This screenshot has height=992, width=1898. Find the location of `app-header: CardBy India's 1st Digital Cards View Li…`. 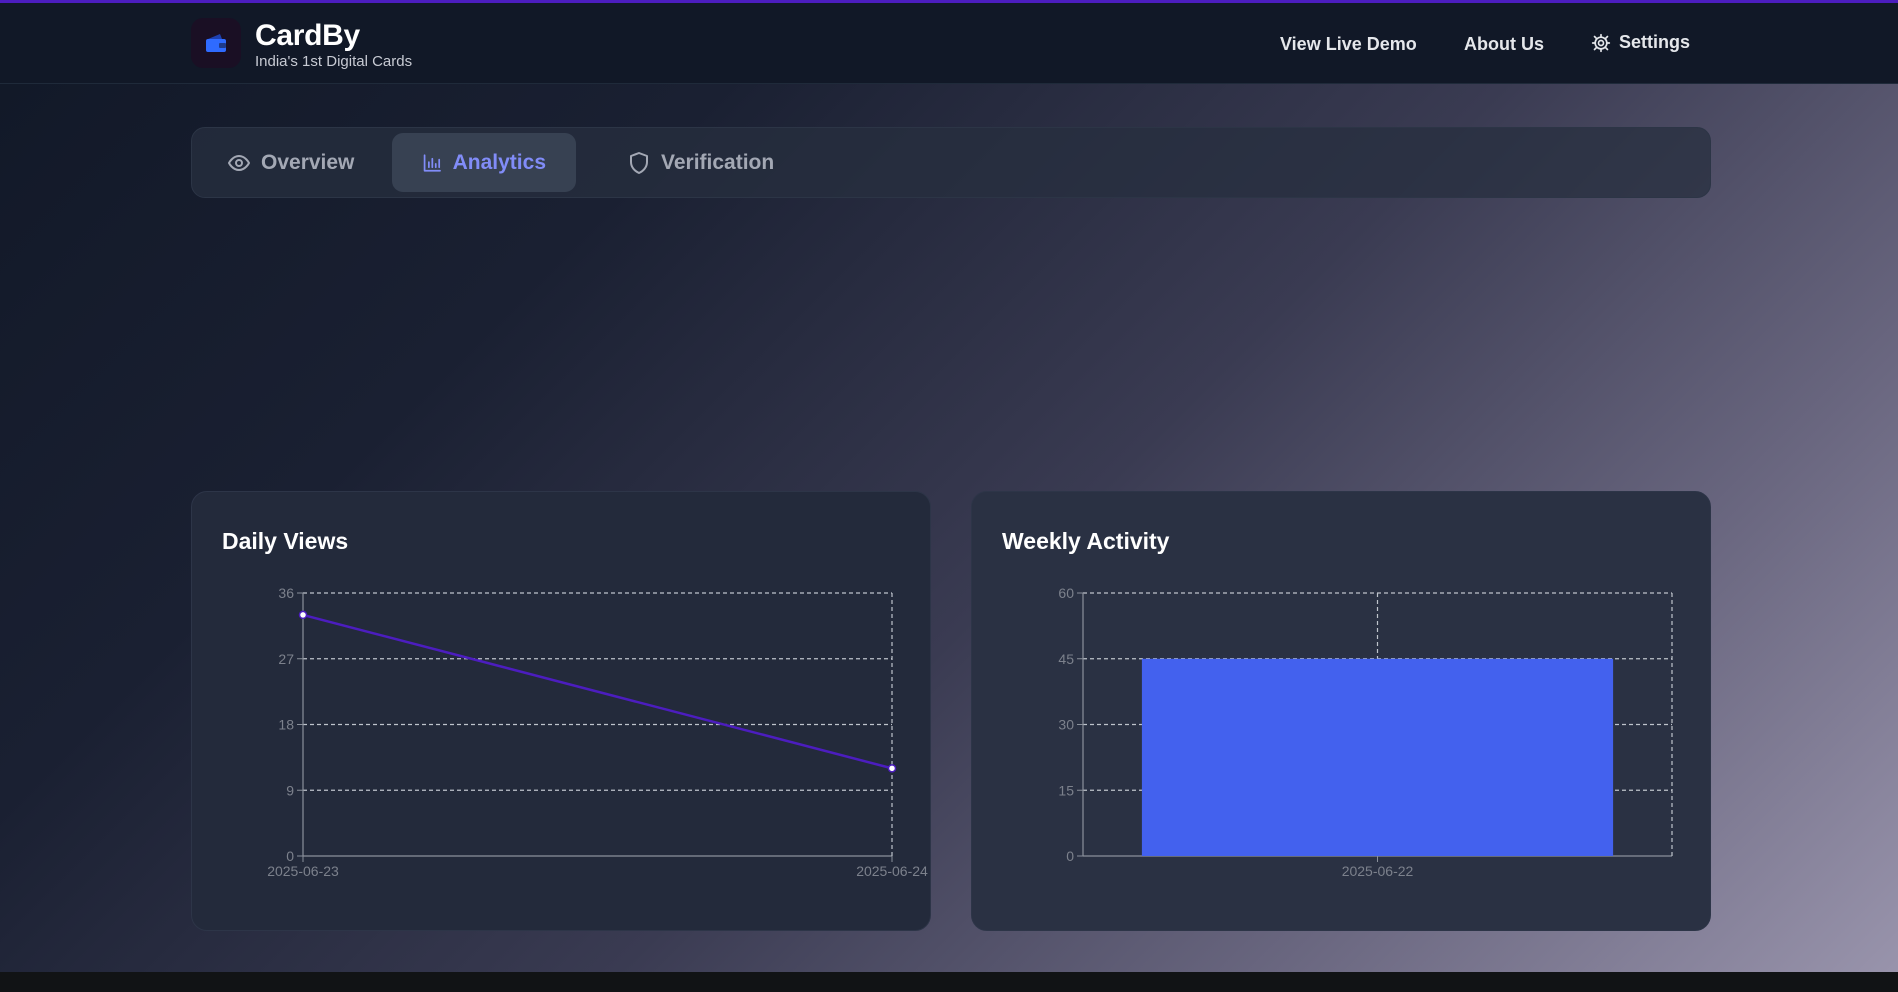

app-header: CardBy India's 1st Digital Cards View Li… is located at coordinates (949, 43).